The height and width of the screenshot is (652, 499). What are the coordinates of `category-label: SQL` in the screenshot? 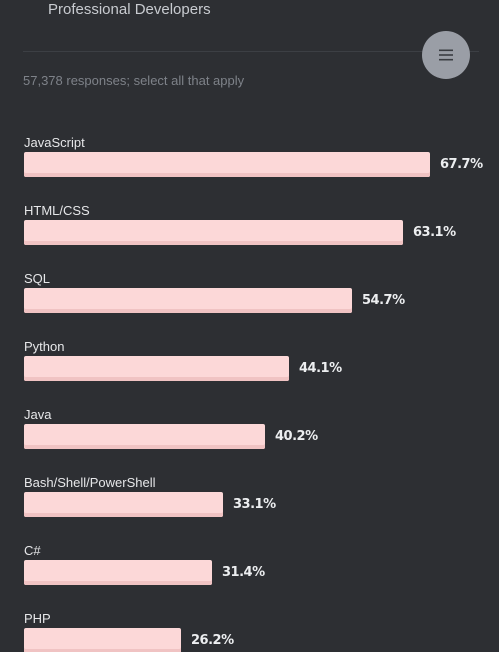 It's located at (37, 278).